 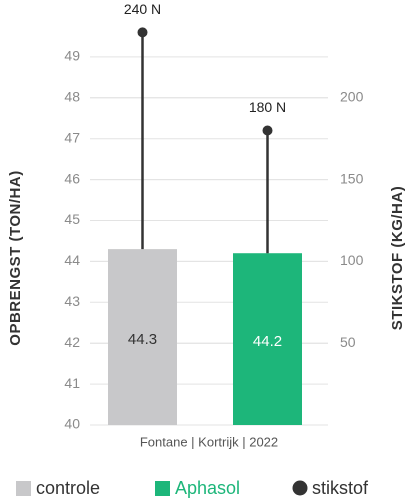 I want to click on y-tick-label: 44, so click(x=72, y=260).